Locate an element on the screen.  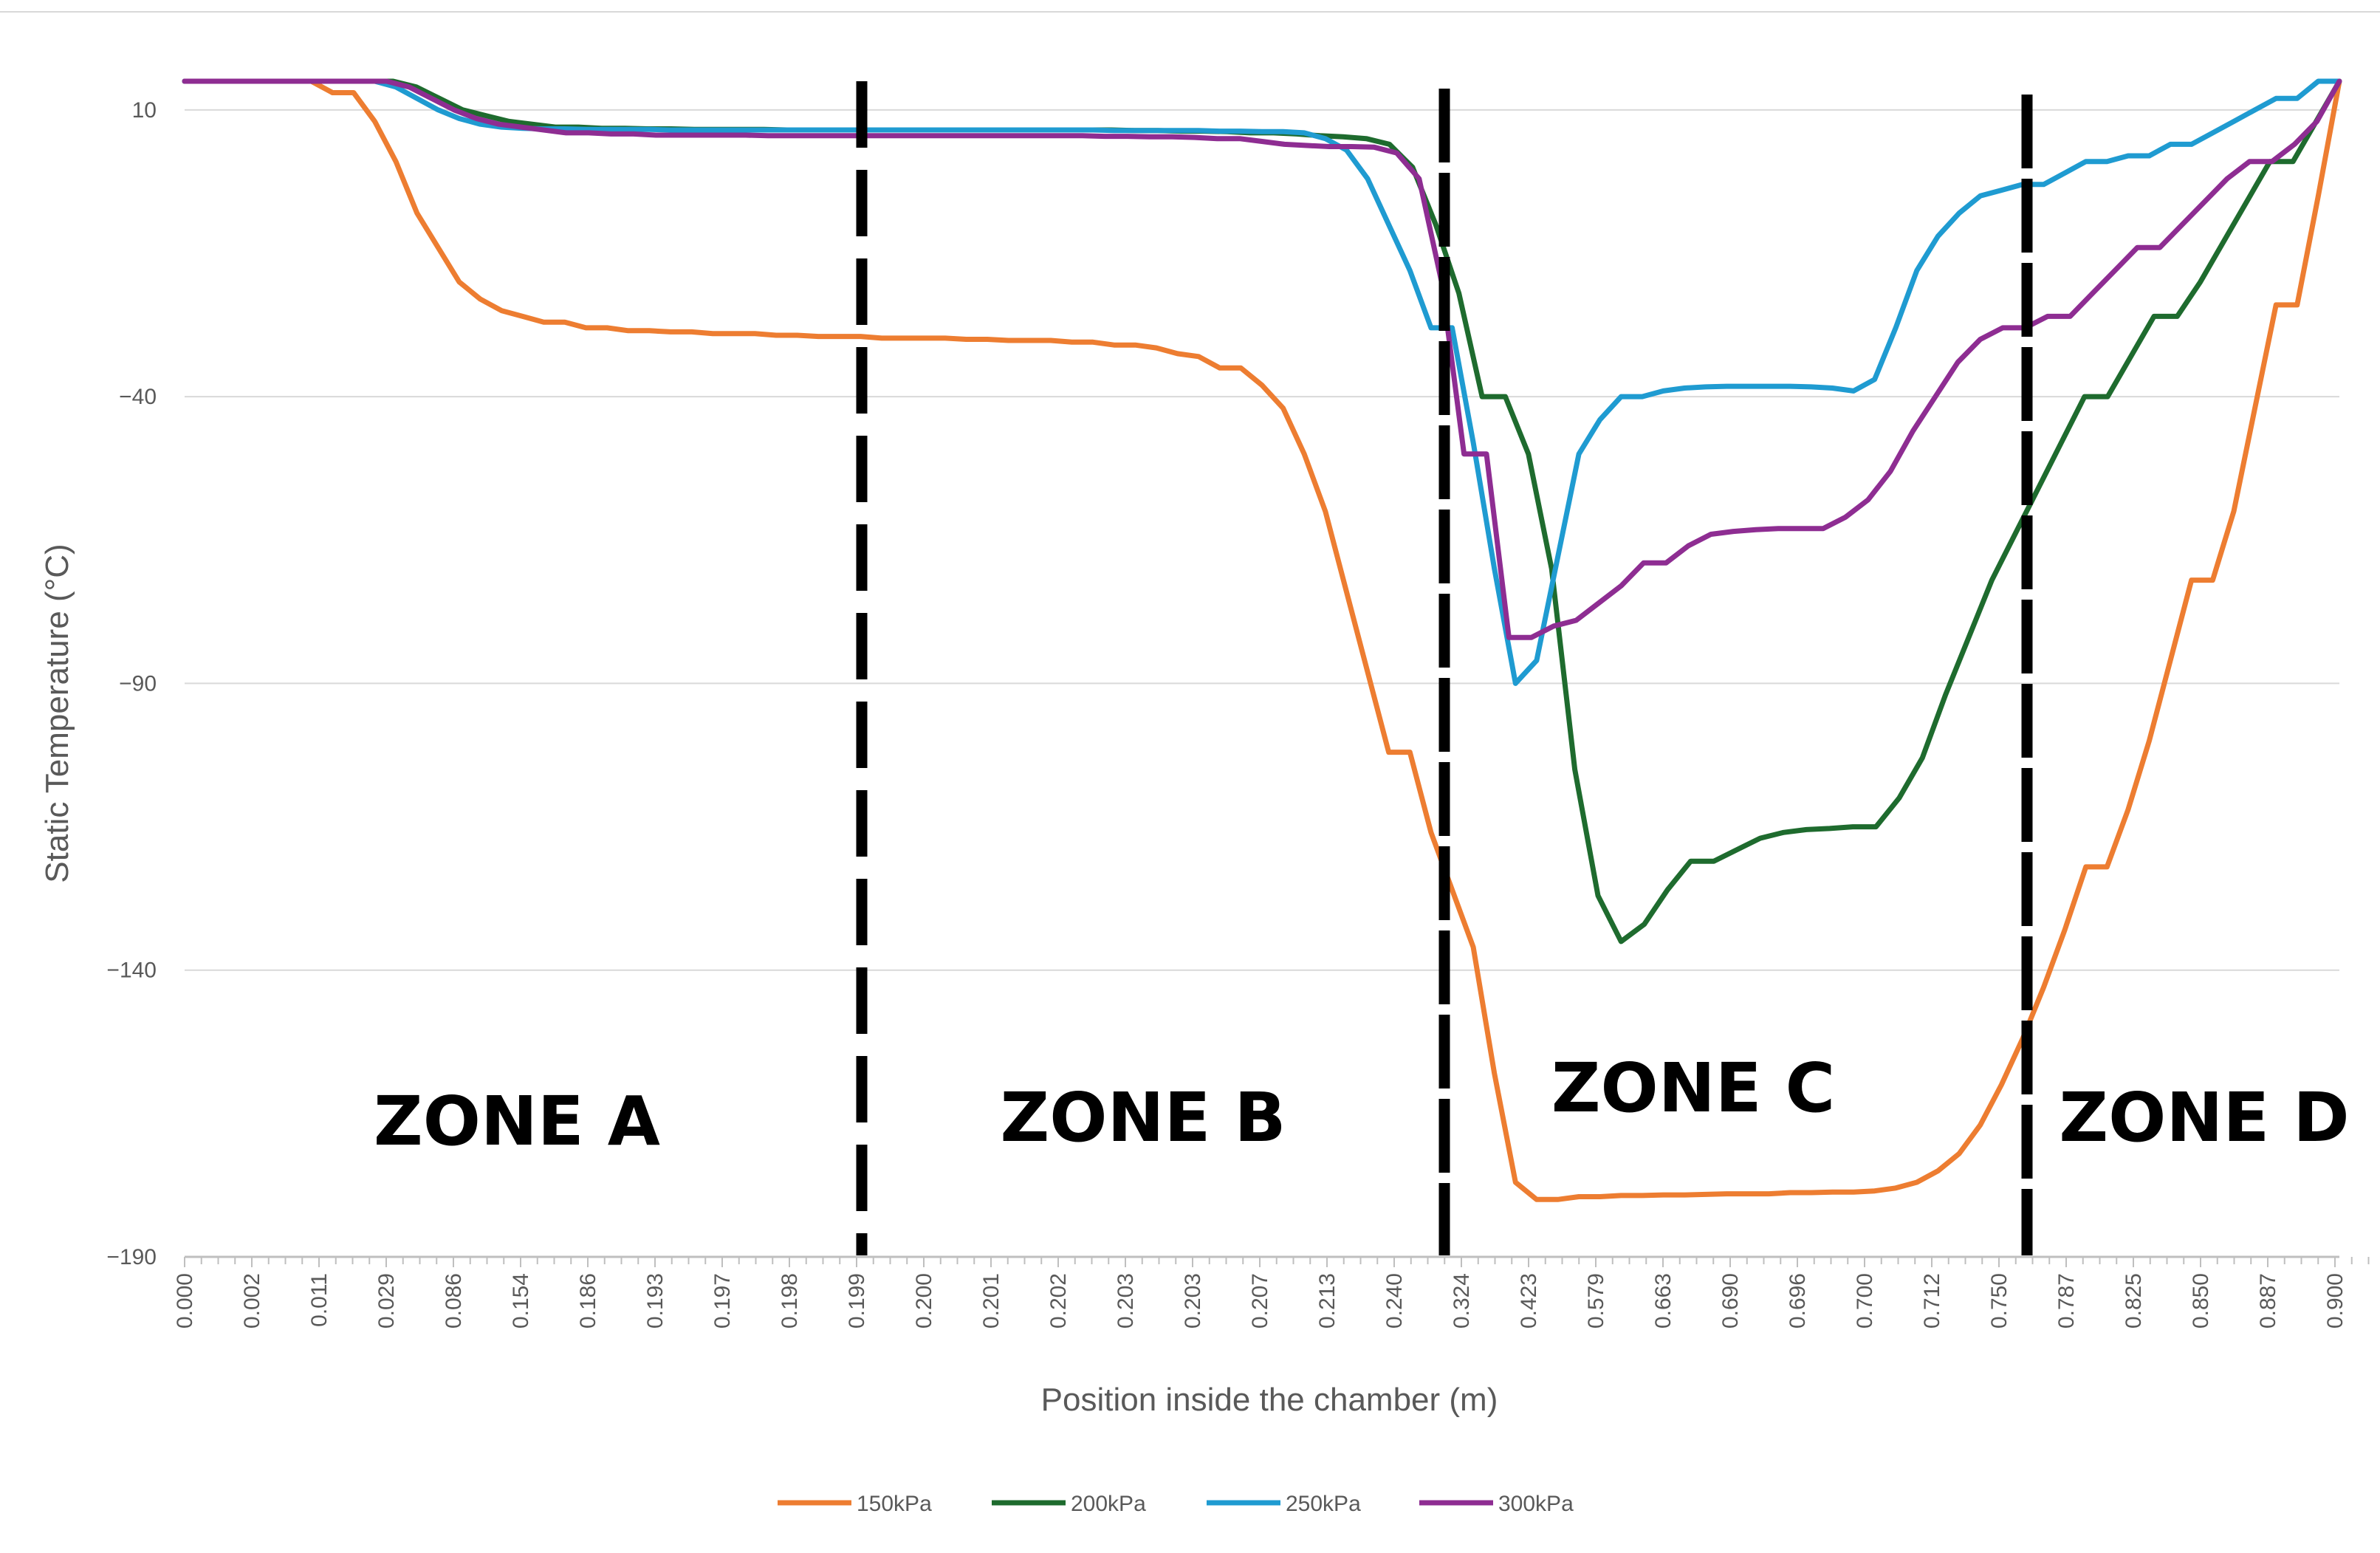
legend-item: 150kPa is located at coordinates (855, 1504).